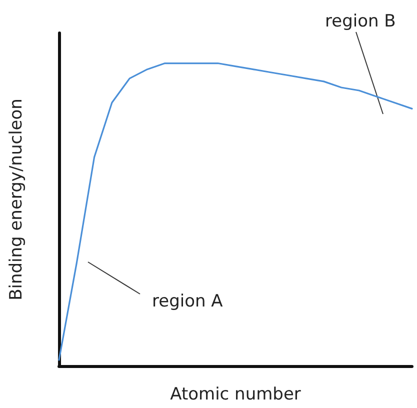  I want to click on text: region B, so click(360, 22).